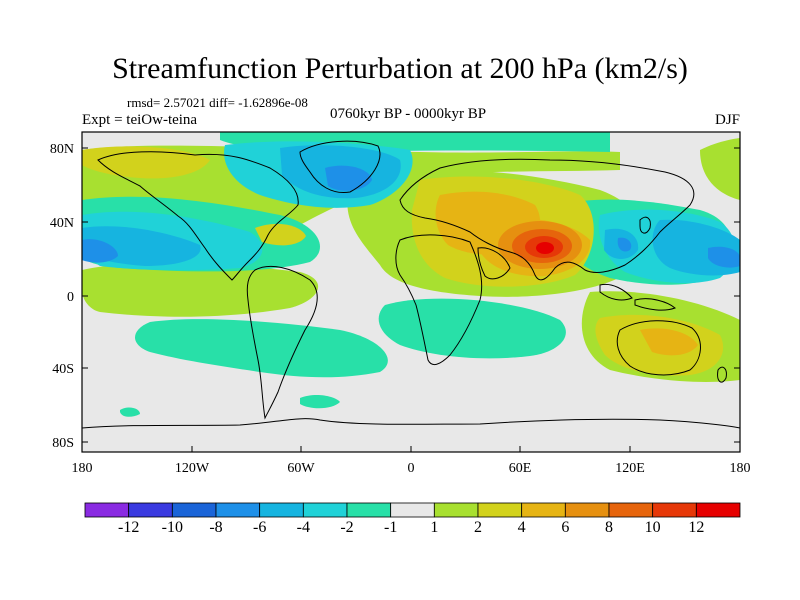 The height and width of the screenshot is (600, 800). What do you see at coordinates (411, 468) in the screenshot?
I see `lon-label-0: 0` at bounding box center [411, 468].